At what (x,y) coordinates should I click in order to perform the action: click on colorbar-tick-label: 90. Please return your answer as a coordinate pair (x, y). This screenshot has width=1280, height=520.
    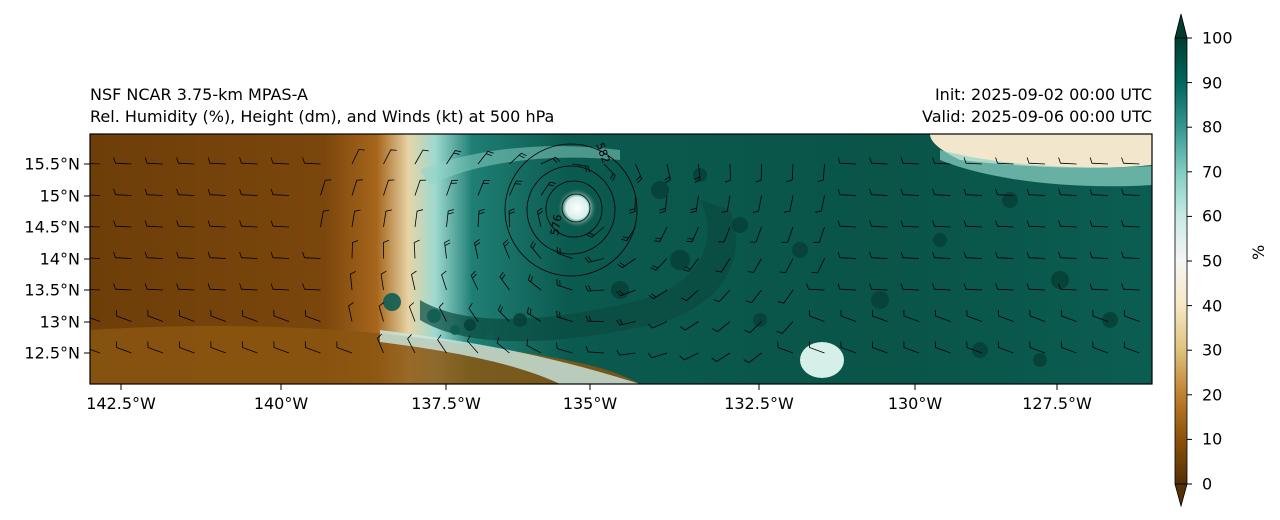
    Looking at the image, I should click on (1212, 83).